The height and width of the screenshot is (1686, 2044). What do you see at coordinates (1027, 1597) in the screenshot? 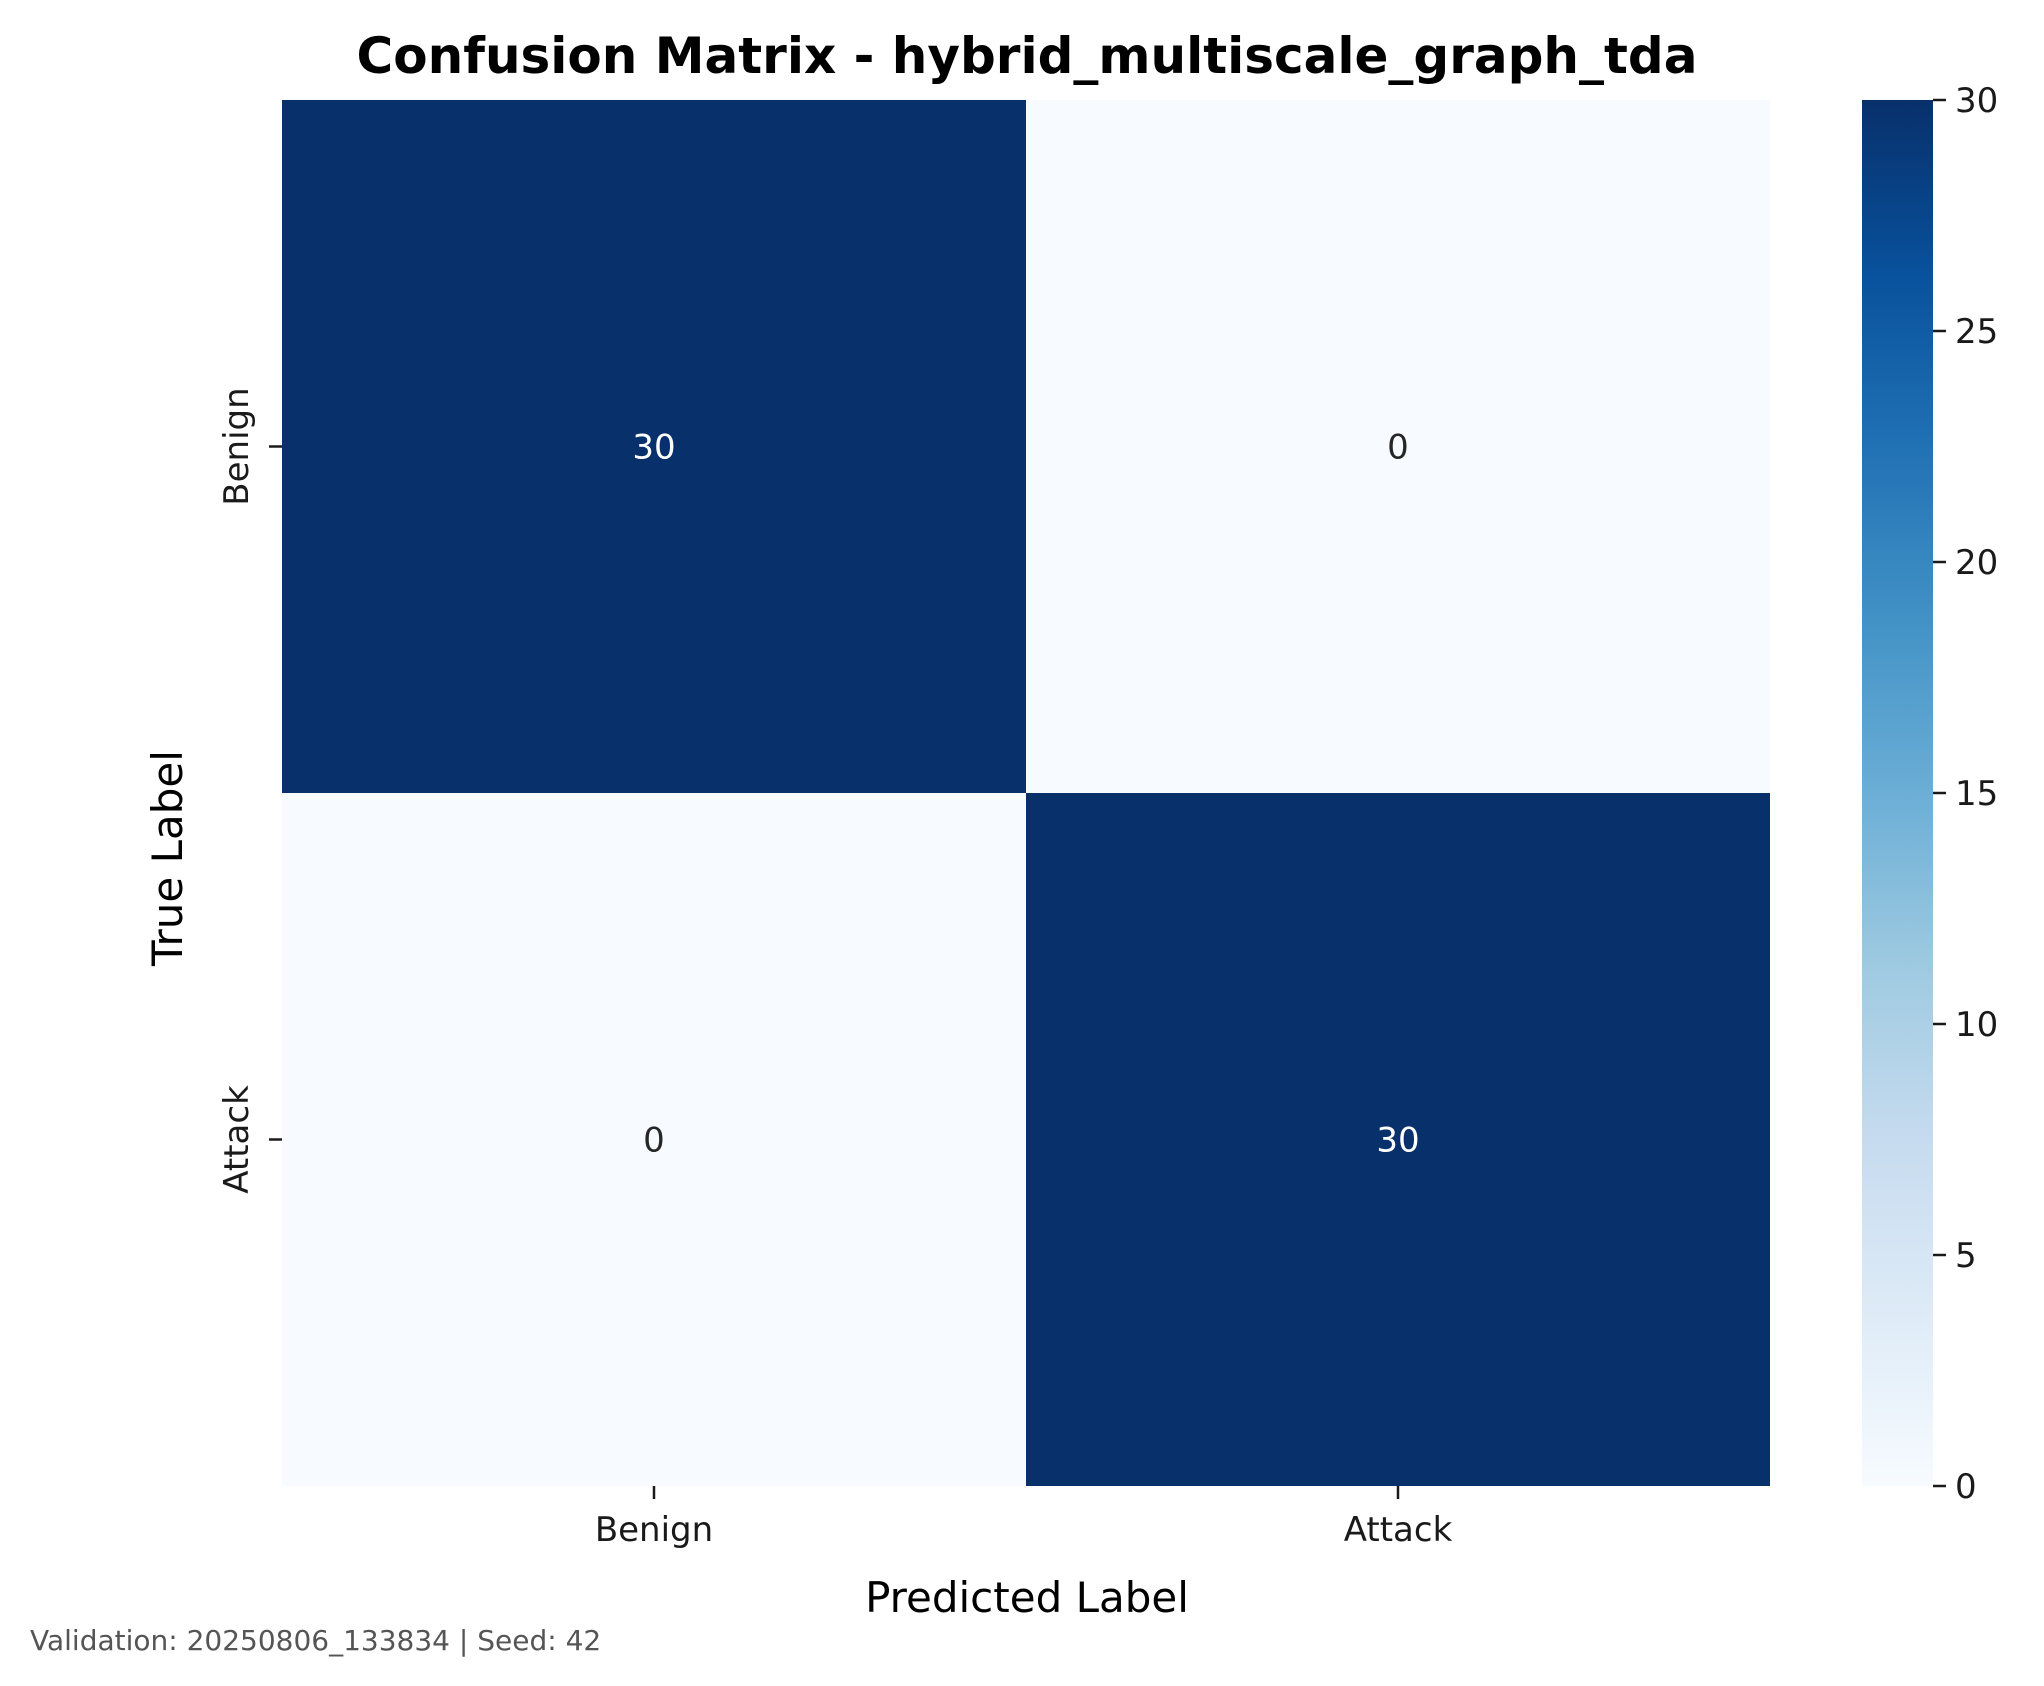
I see `x-axis-label: Predicted Label` at bounding box center [1027, 1597].